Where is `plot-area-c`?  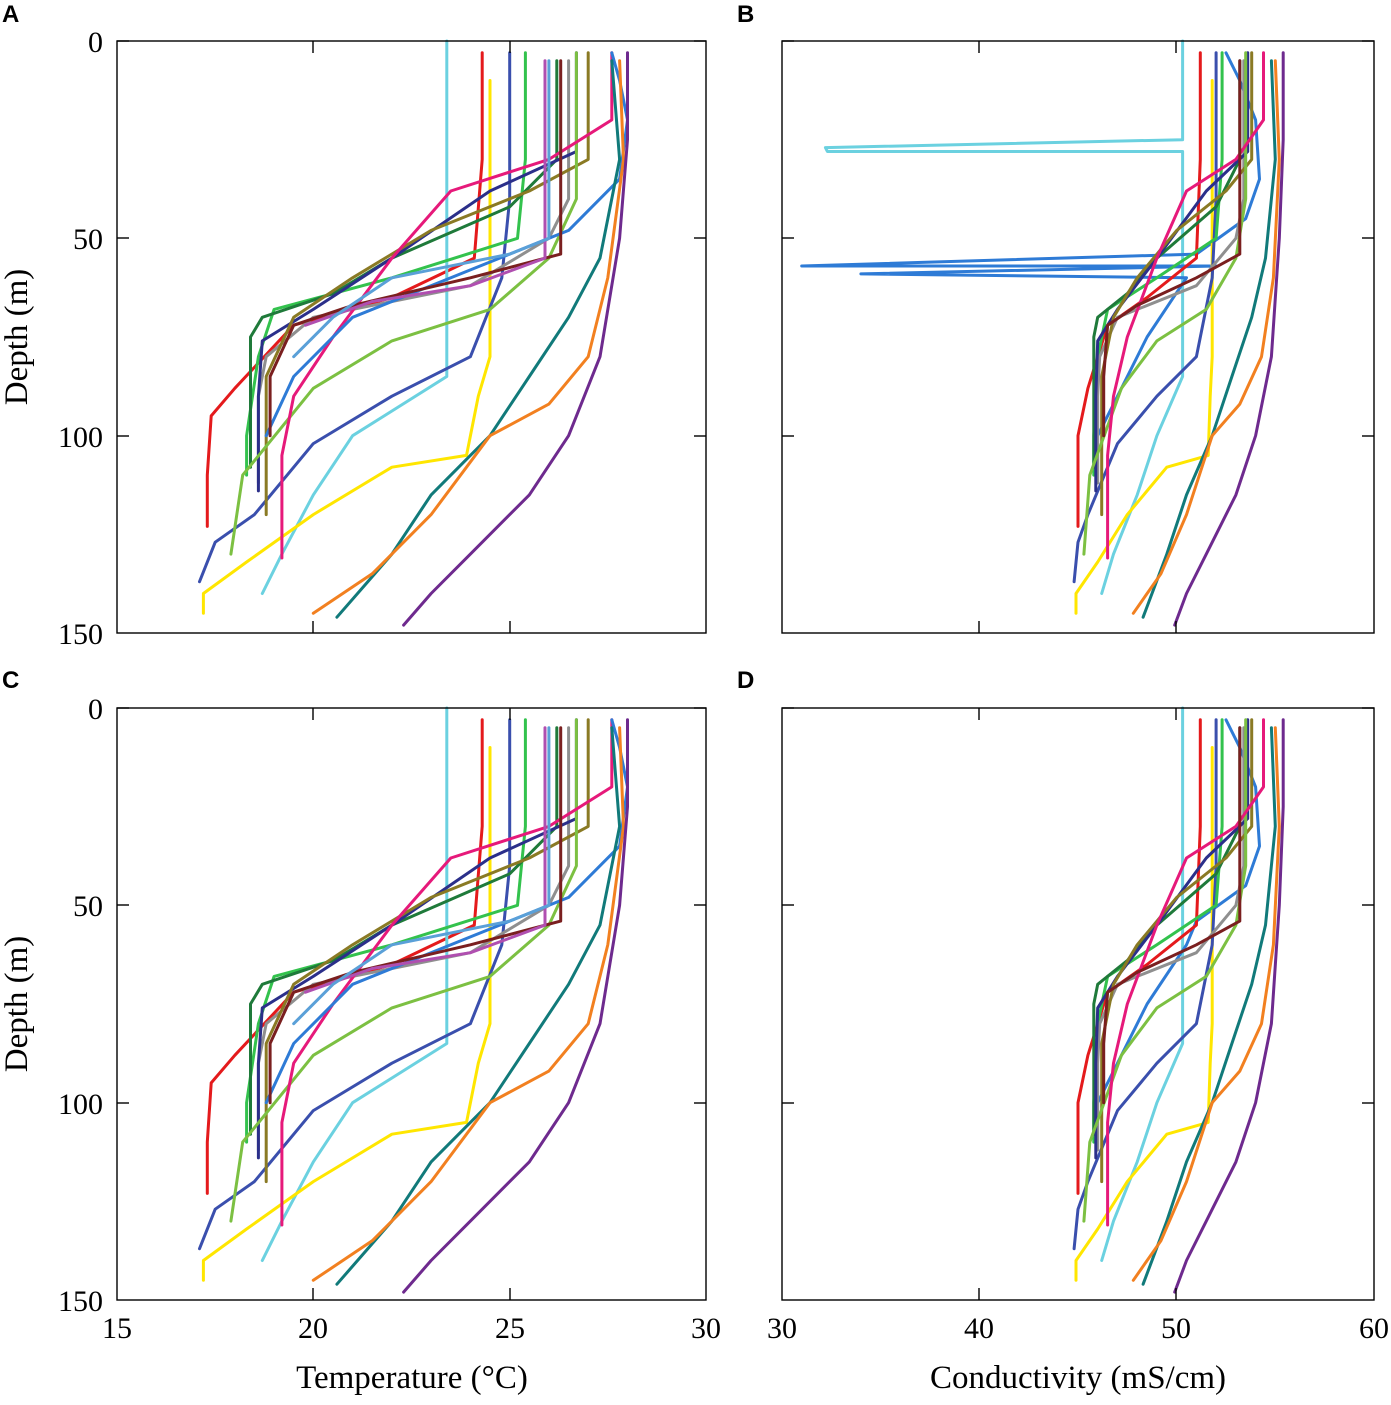 plot-area-c is located at coordinates (413, 1000).